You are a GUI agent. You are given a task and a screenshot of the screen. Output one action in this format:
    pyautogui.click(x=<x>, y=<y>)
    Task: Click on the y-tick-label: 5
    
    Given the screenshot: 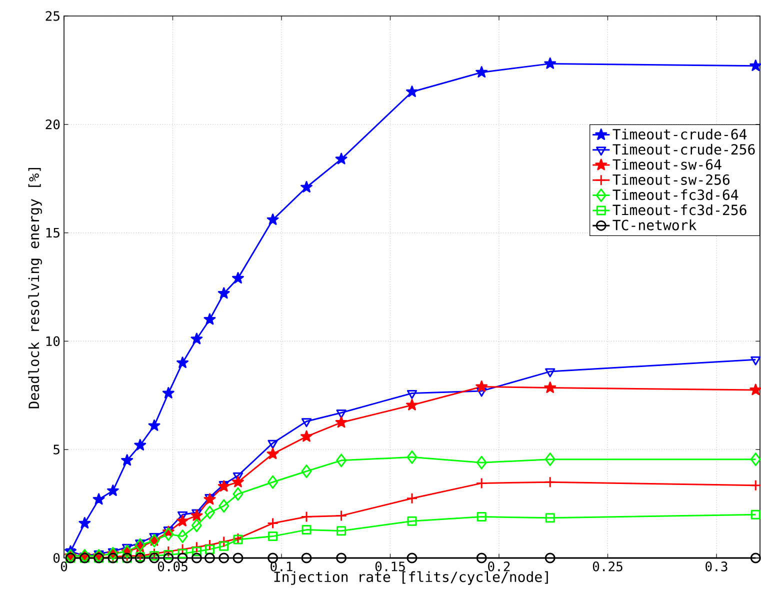 What is the action you would take?
    pyautogui.click(x=57, y=449)
    